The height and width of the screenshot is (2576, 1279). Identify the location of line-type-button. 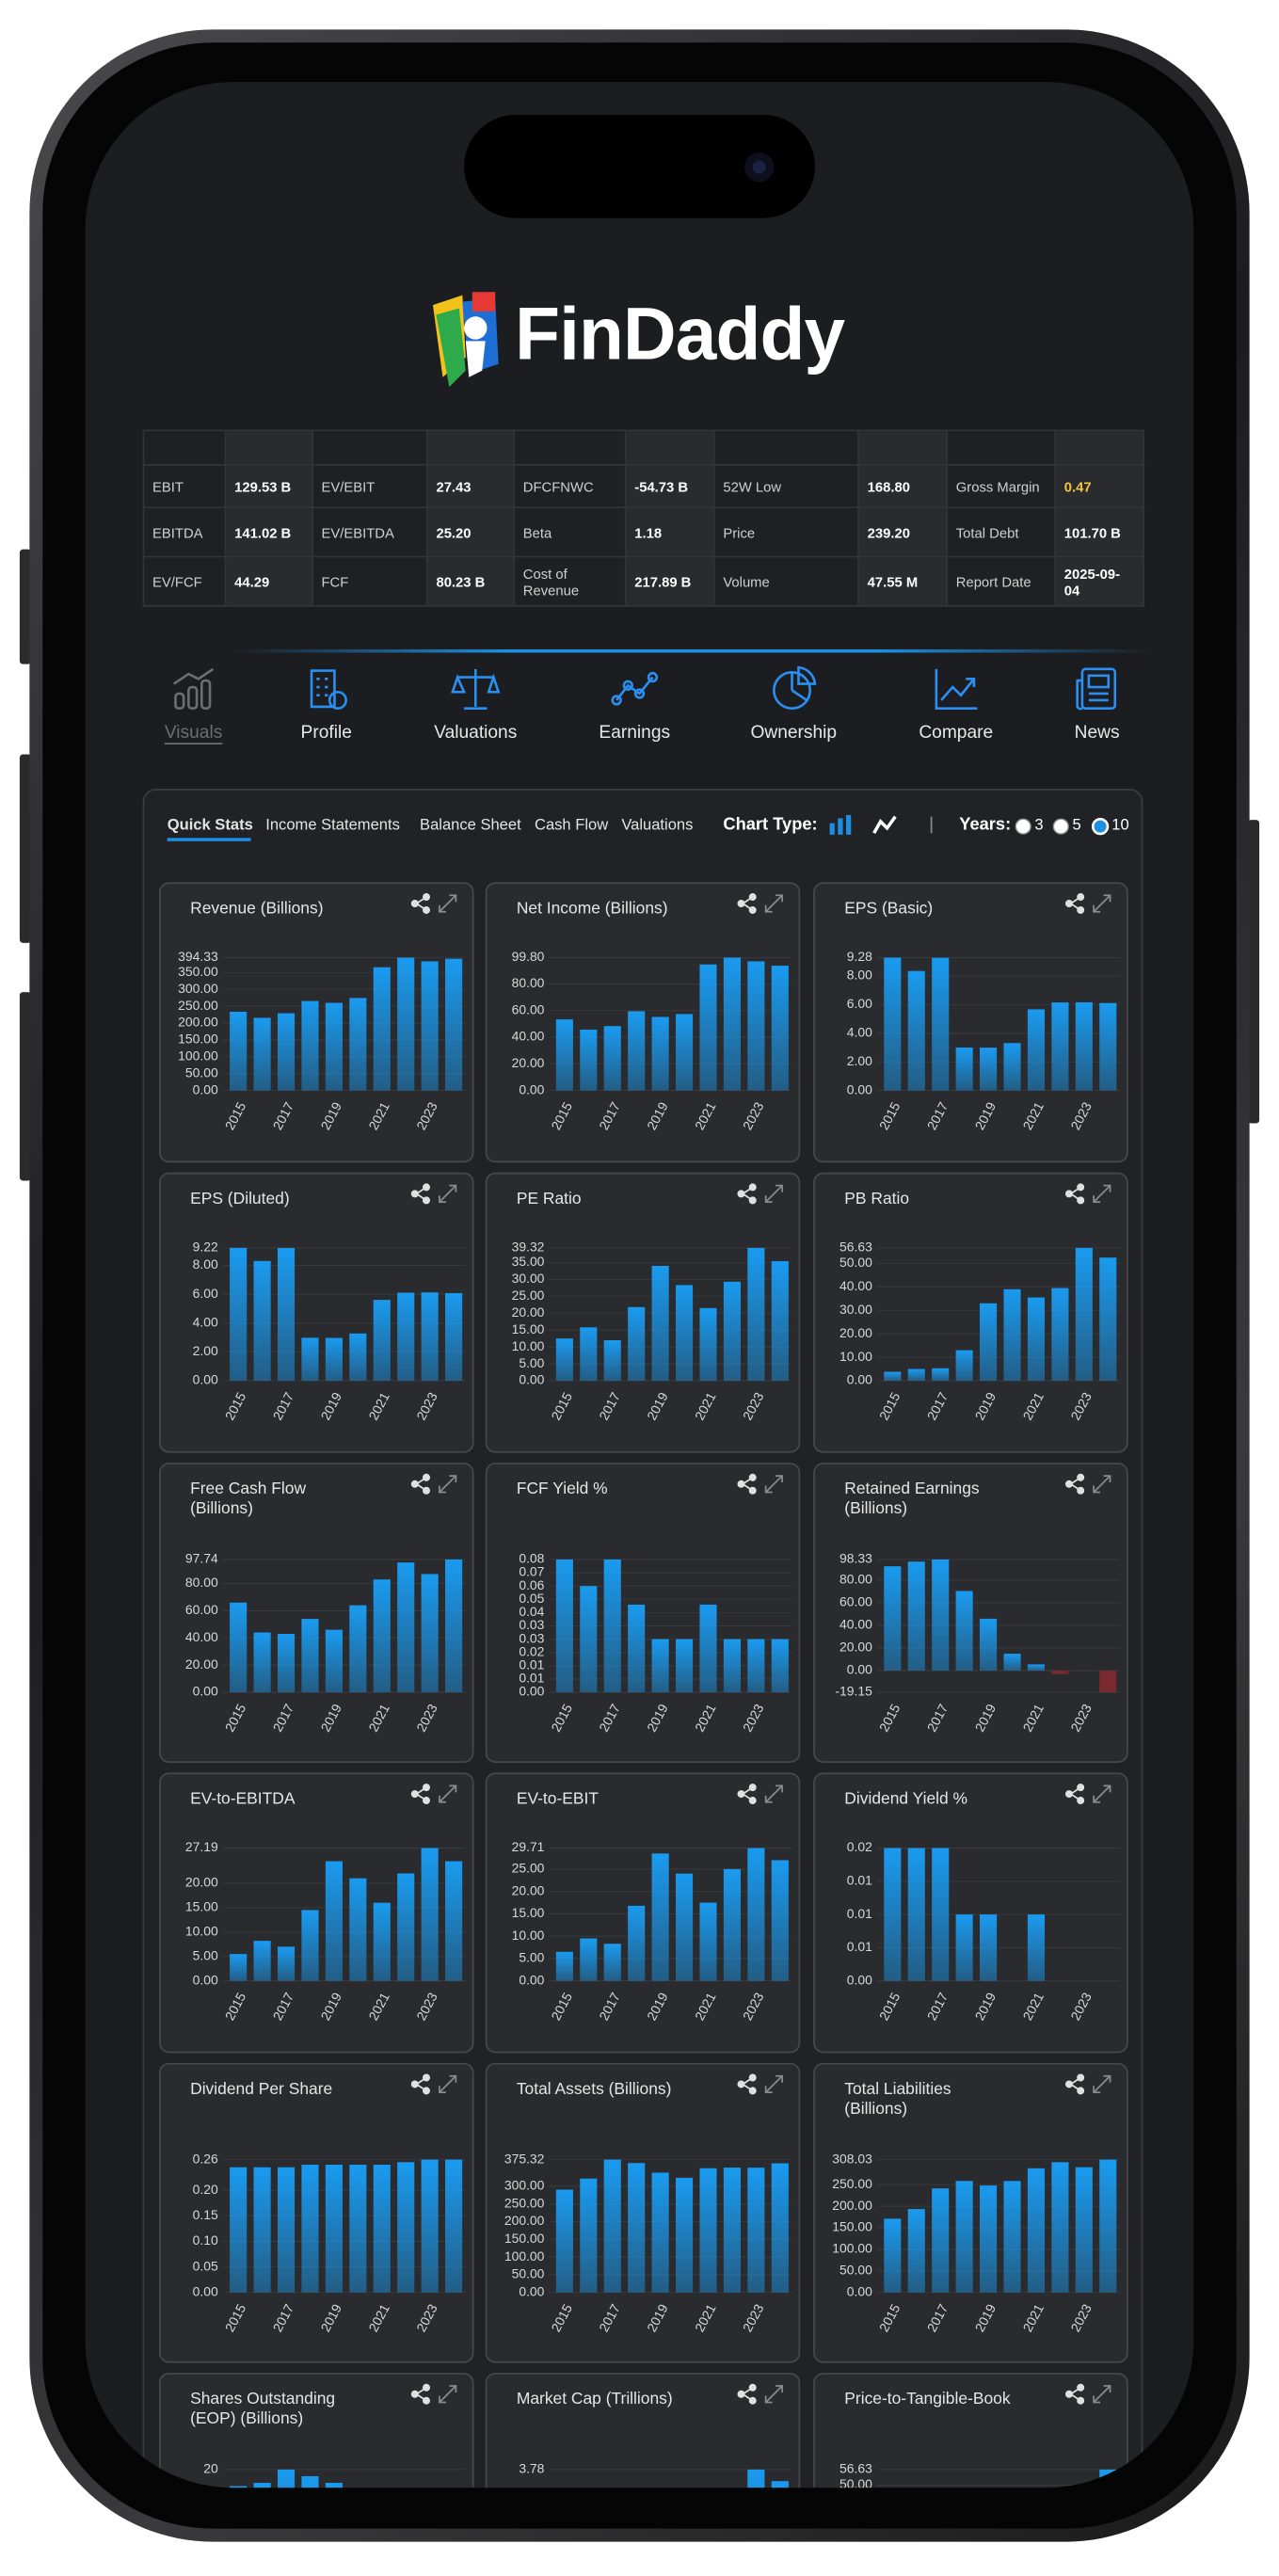
(885, 824).